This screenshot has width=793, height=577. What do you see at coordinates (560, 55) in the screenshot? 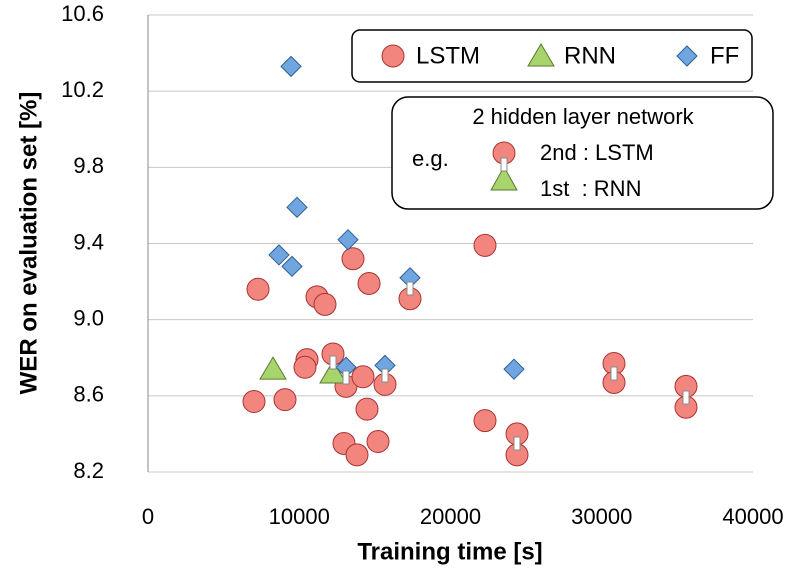
I see `legend: LSTM RNN FF` at bounding box center [560, 55].